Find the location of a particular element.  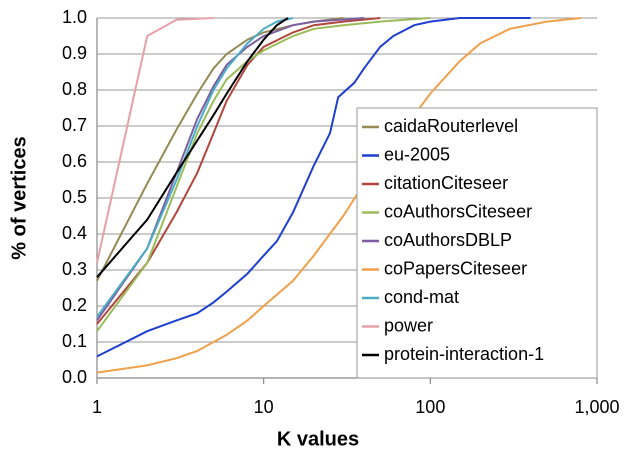

y-tick-label: 0.0 is located at coordinates (74, 377).